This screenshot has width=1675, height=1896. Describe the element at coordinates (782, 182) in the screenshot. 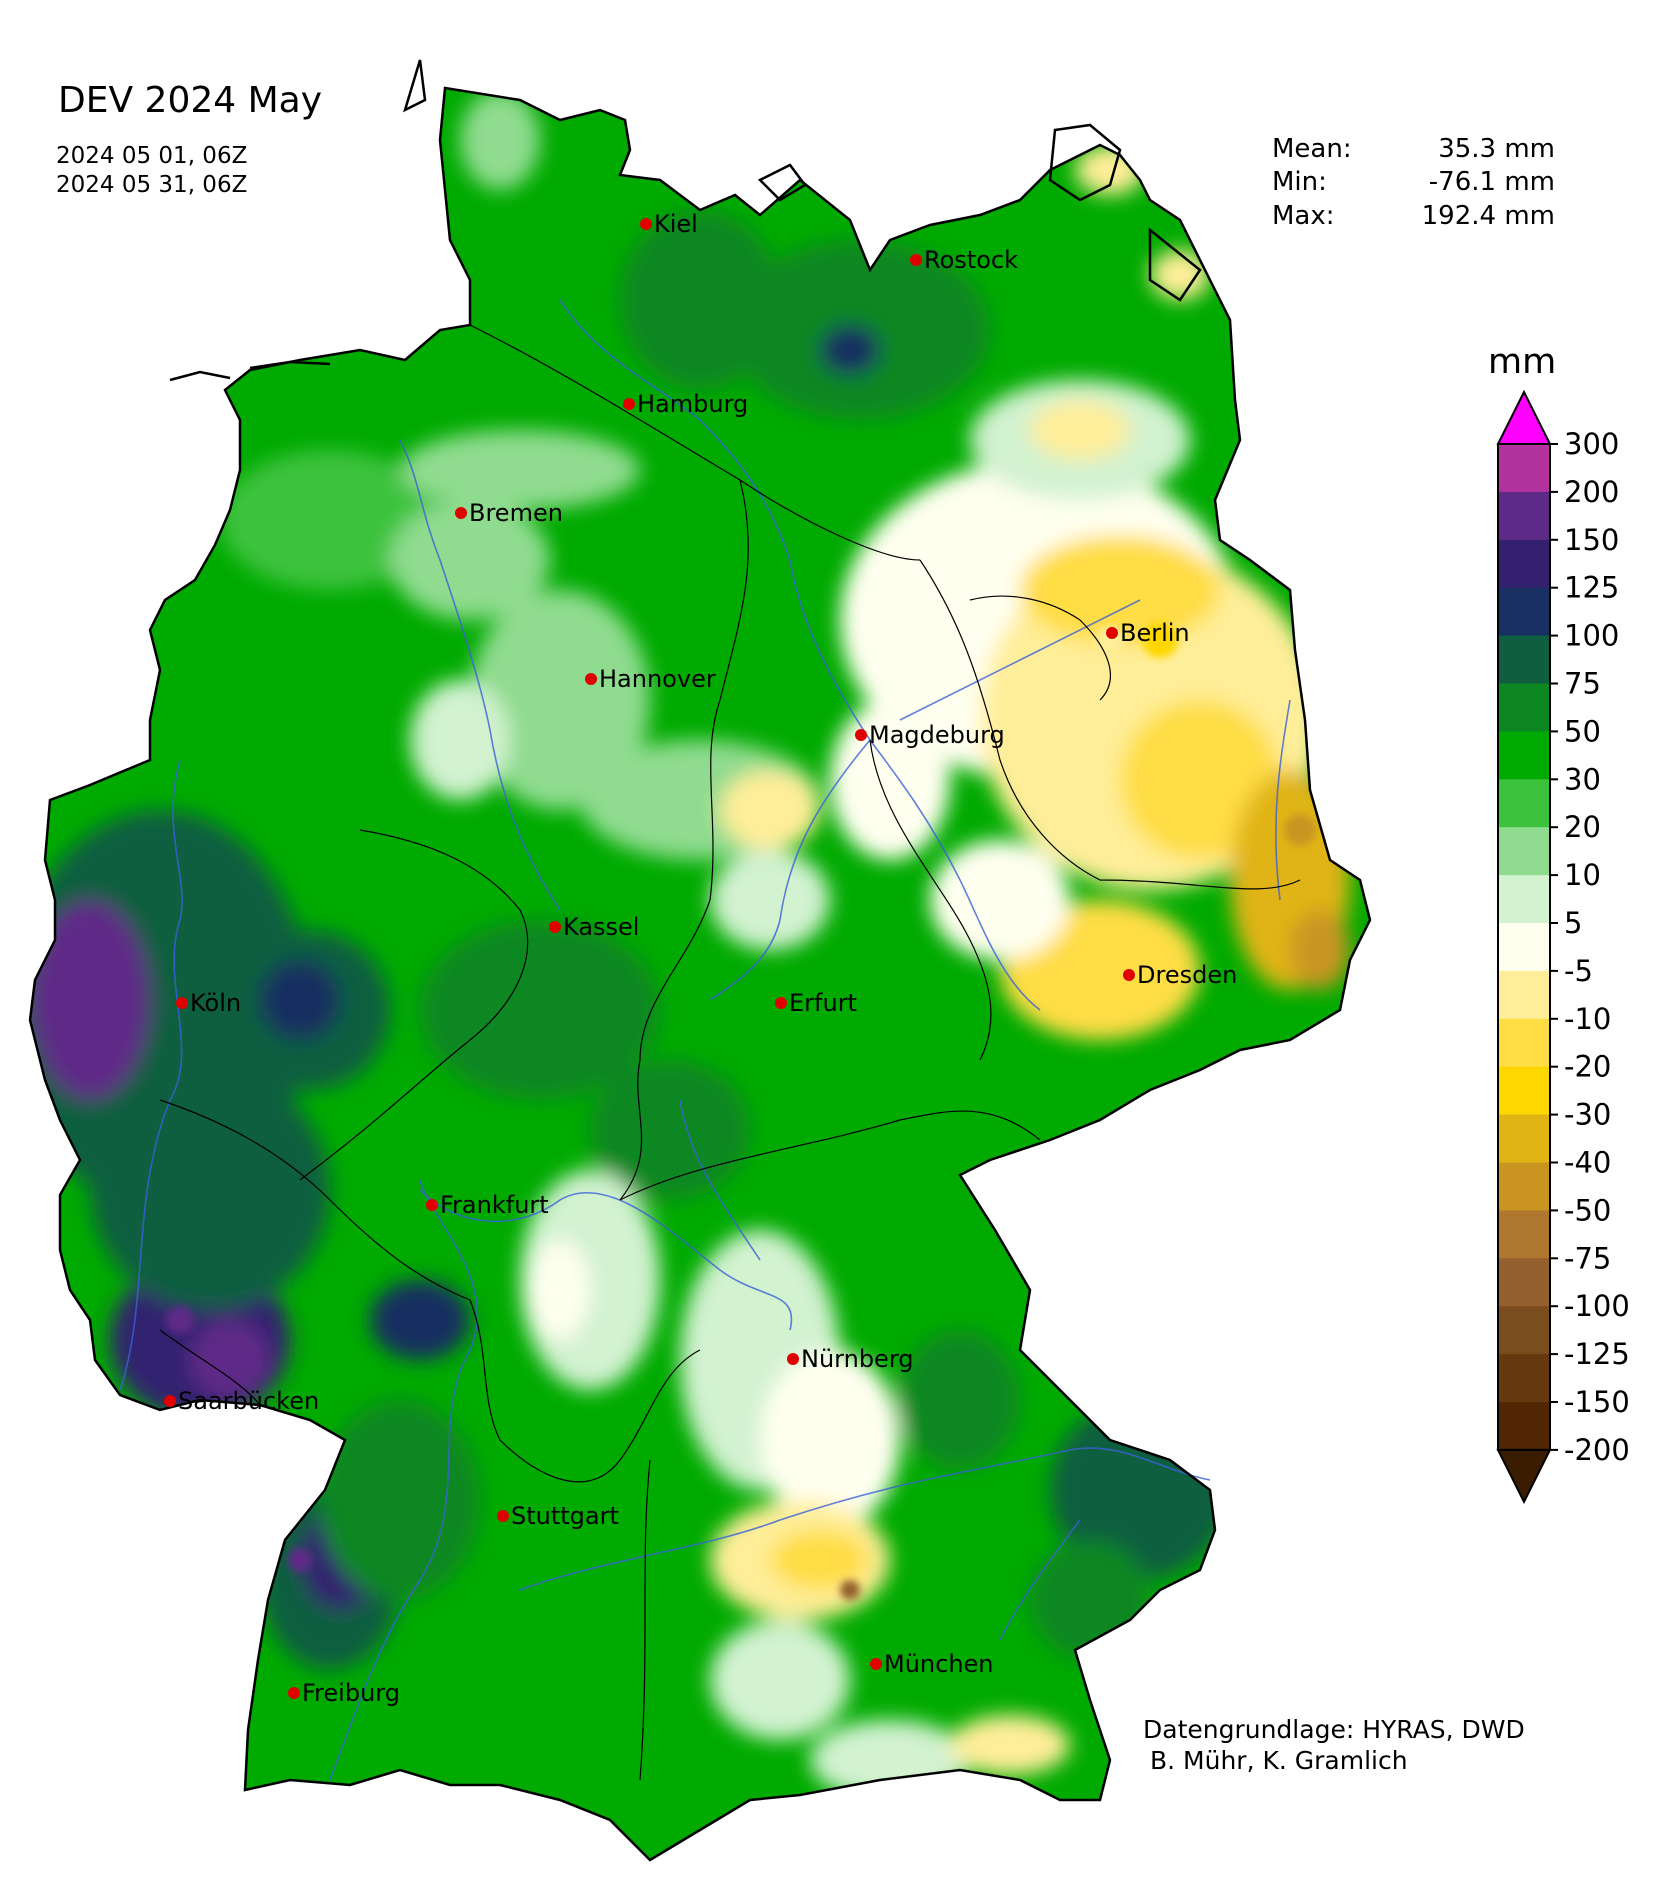

I see `island-fehmarn` at that location.